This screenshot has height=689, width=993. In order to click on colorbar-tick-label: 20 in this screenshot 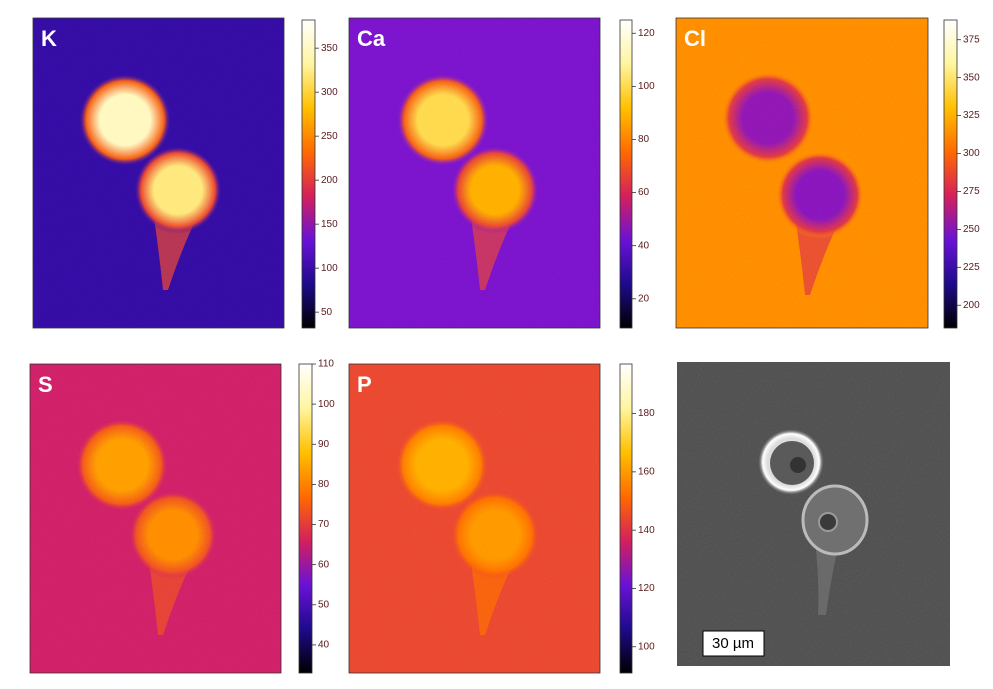, I will do `click(644, 298)`.